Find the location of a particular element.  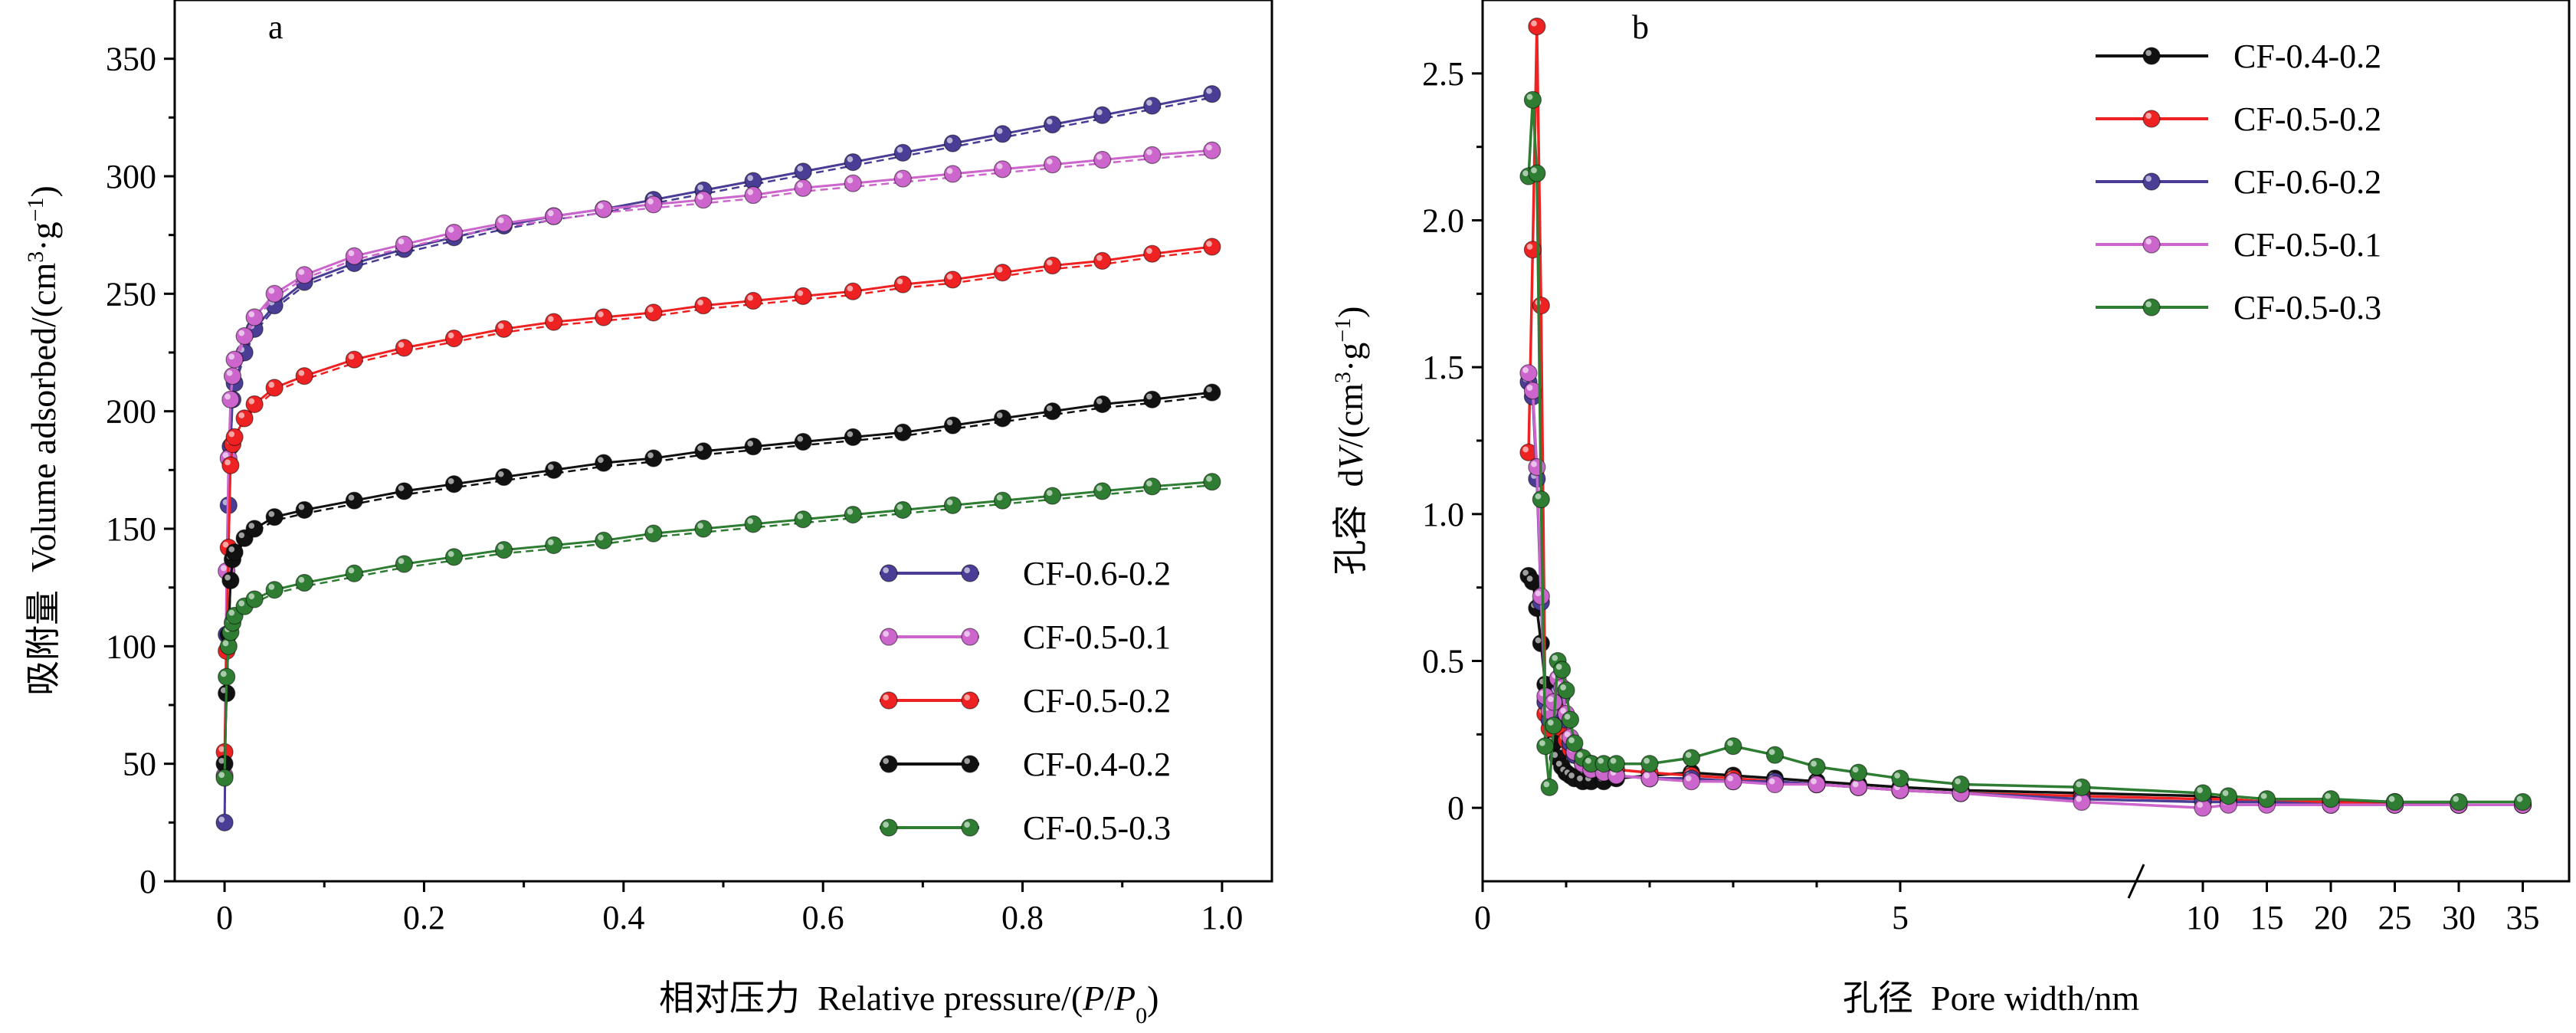

b-legend-label: CF-0.5-0.2 is located at coordinates (2307, 119).